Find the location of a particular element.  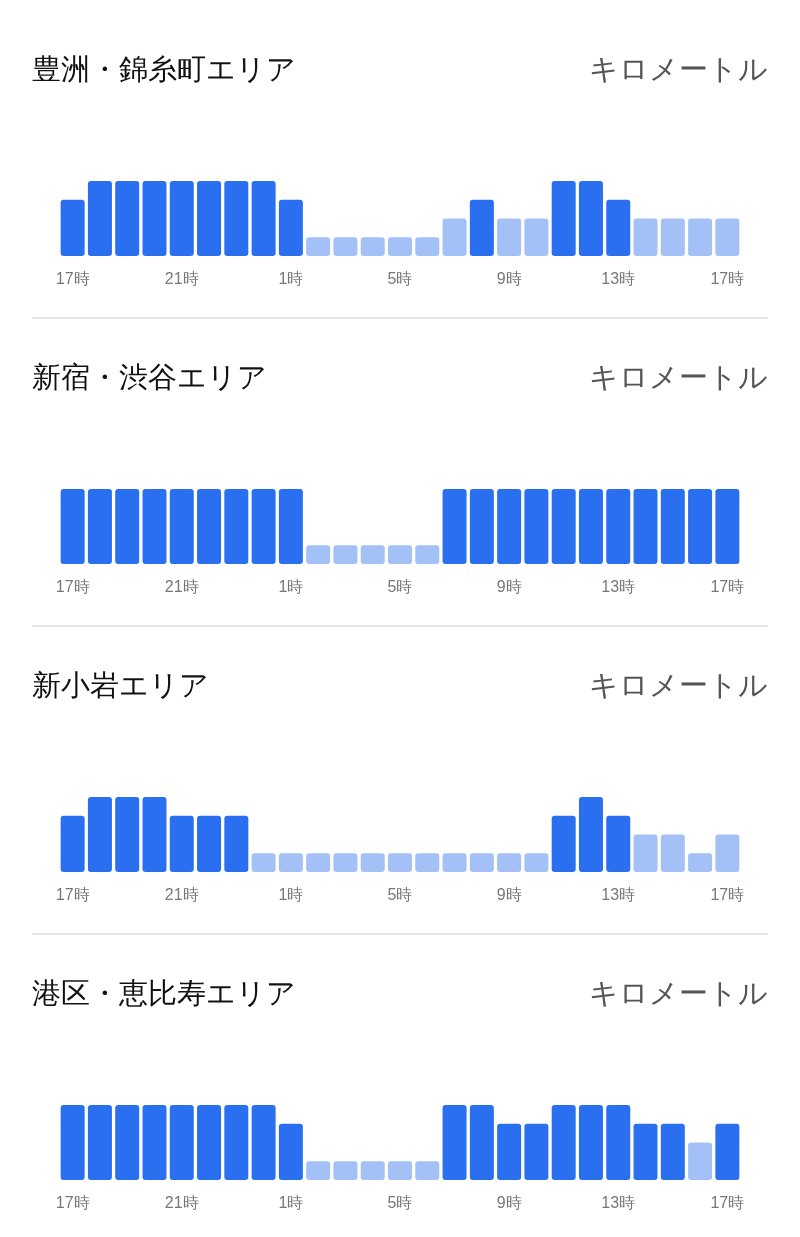

chart-title: 豊洲・錦糸町エリア is located at coordinates (164, 69).